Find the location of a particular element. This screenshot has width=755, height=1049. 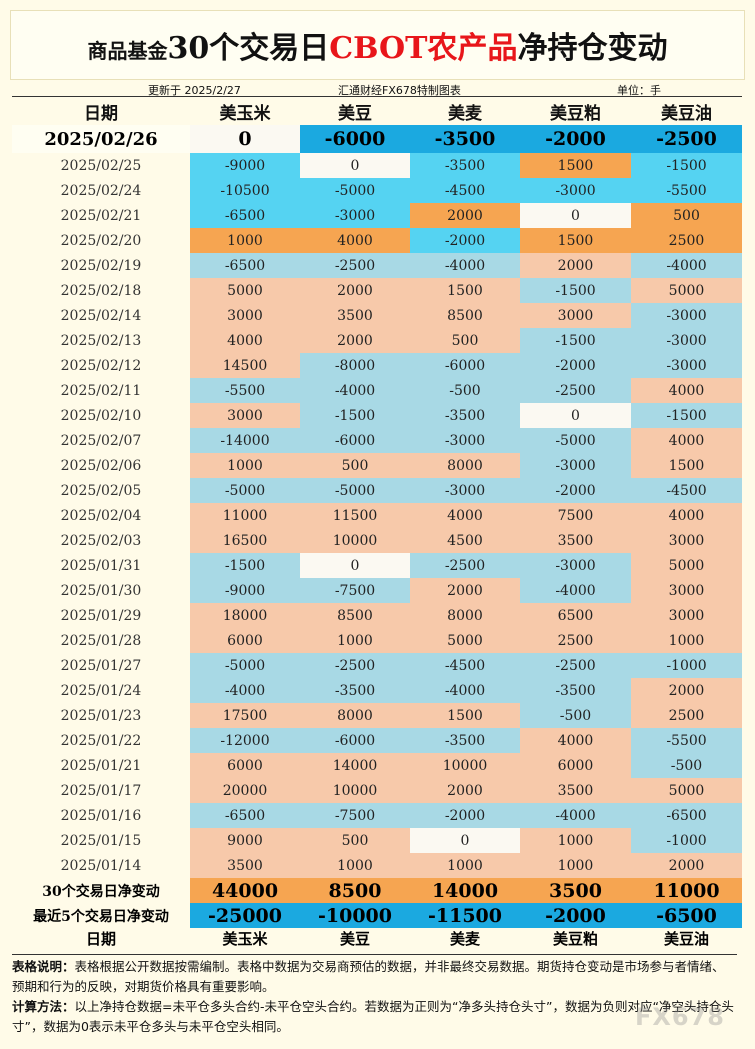

row-cell: -5000 is located at coordinates (245, 665).